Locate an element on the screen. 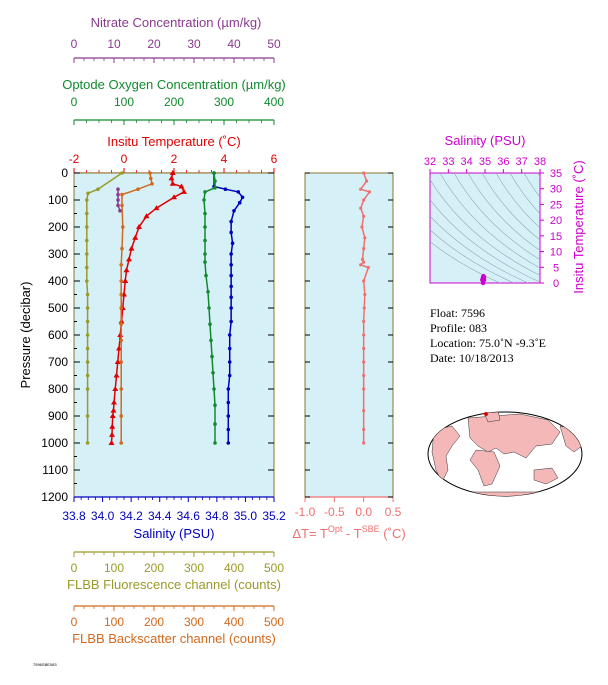 This screenshot has width=608, height=685. pressure-axis-title: Pressure (decibar) is located at coordinates (25, 335).